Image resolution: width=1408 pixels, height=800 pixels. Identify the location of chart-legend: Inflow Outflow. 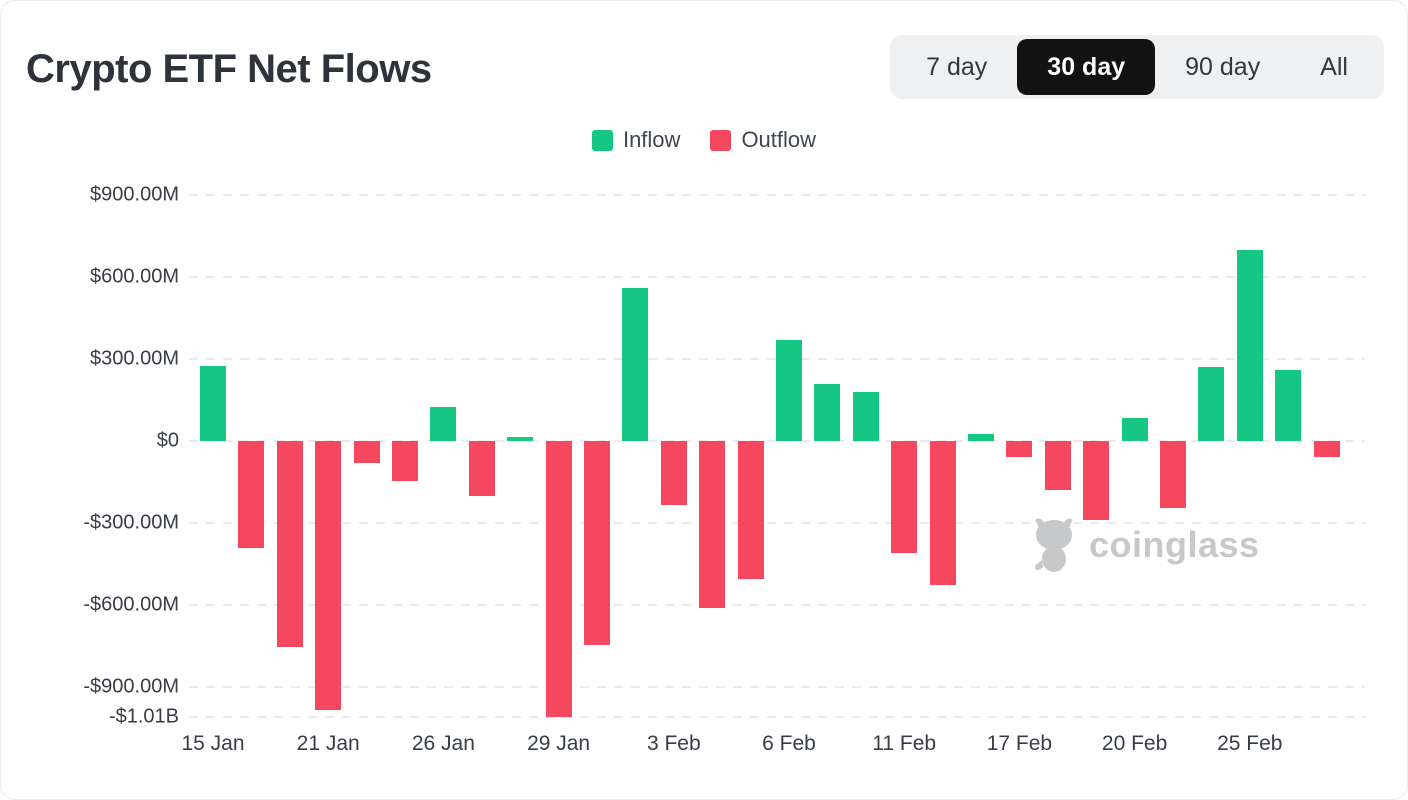
(704, 140).